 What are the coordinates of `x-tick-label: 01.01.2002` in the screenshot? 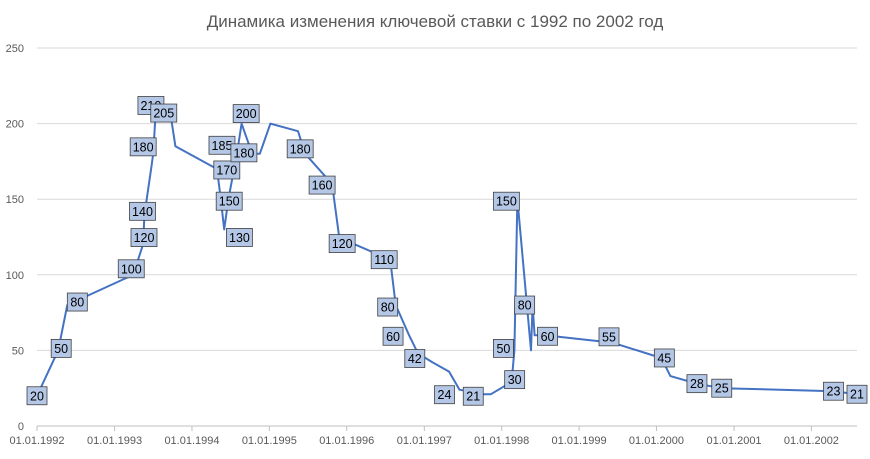 It's located at (811, 441).